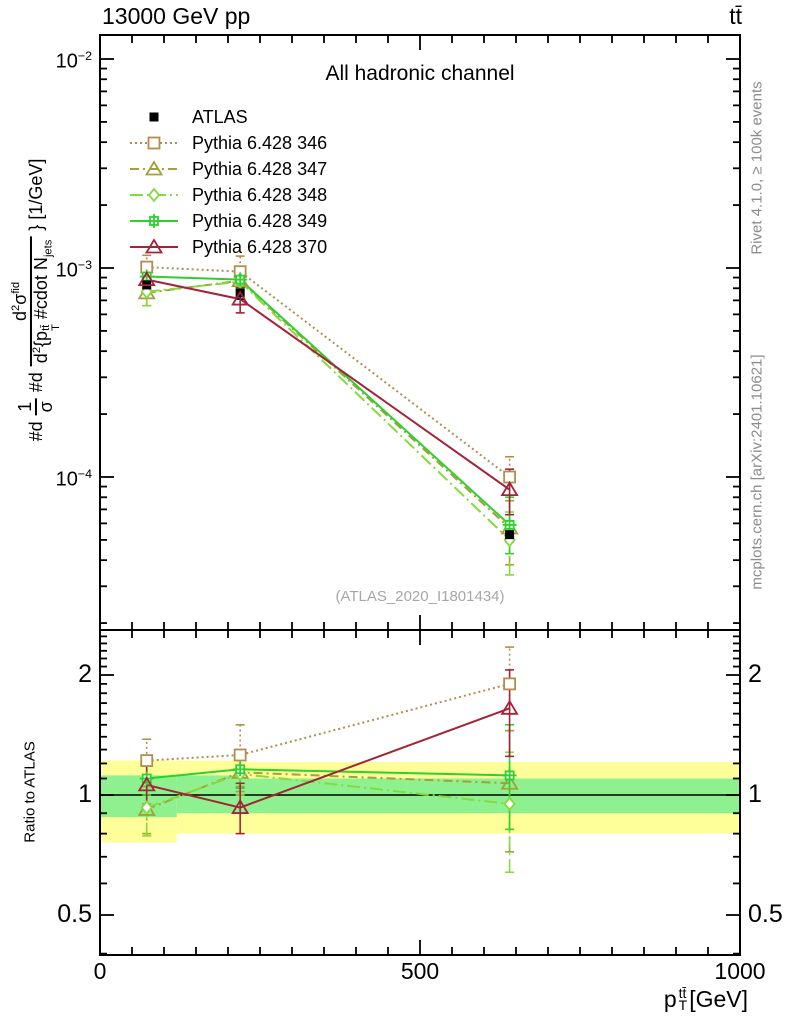 Image resolution: width=786 pixels, height=1024 pixels. I want to click on x-tick-label: 0, so click(100, 971).